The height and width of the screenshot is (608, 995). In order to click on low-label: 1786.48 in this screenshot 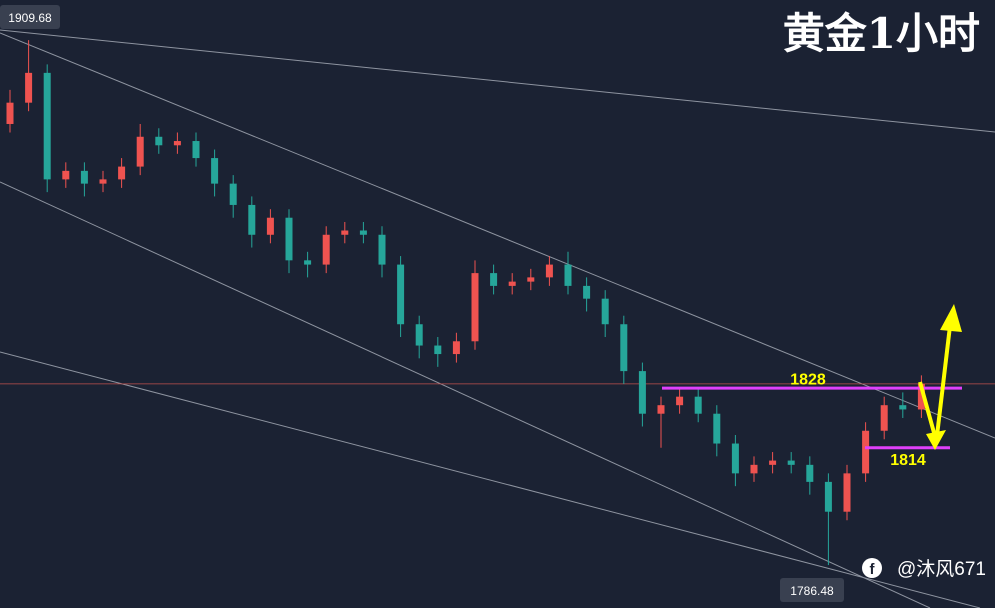, I will do `click(812, 591)`.